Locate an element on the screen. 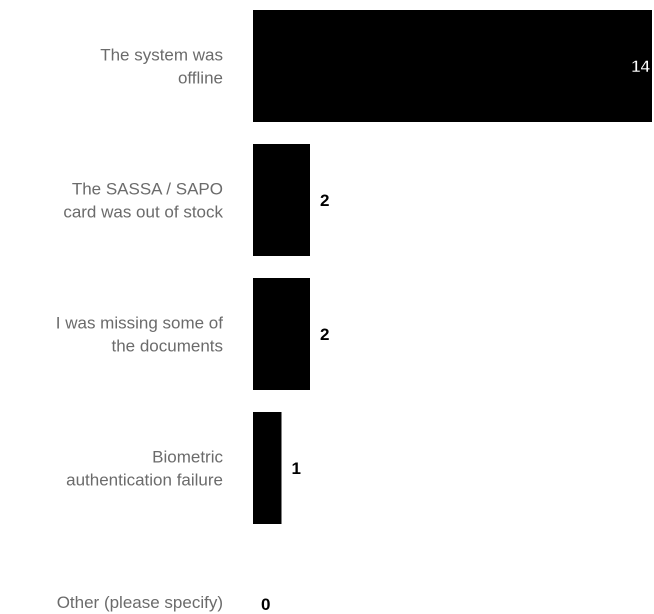 Image resolution: width=654 pixels, height=614 pixels. category-label: I was missing some of the documents is located at coordinates (139, 335).